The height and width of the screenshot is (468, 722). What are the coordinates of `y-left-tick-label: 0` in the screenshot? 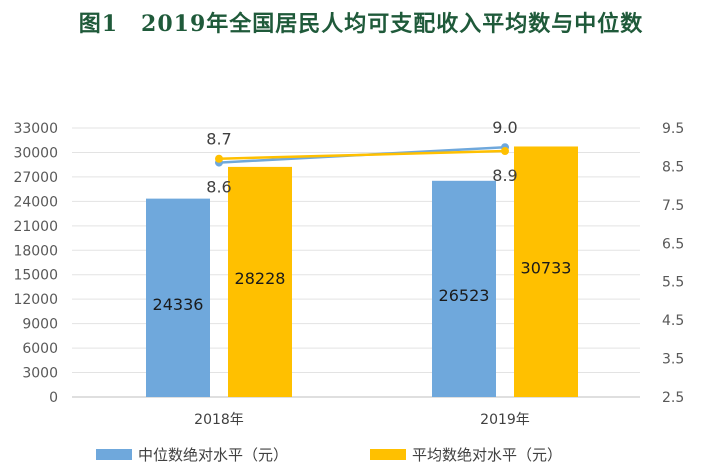 It's located at (53, 398).